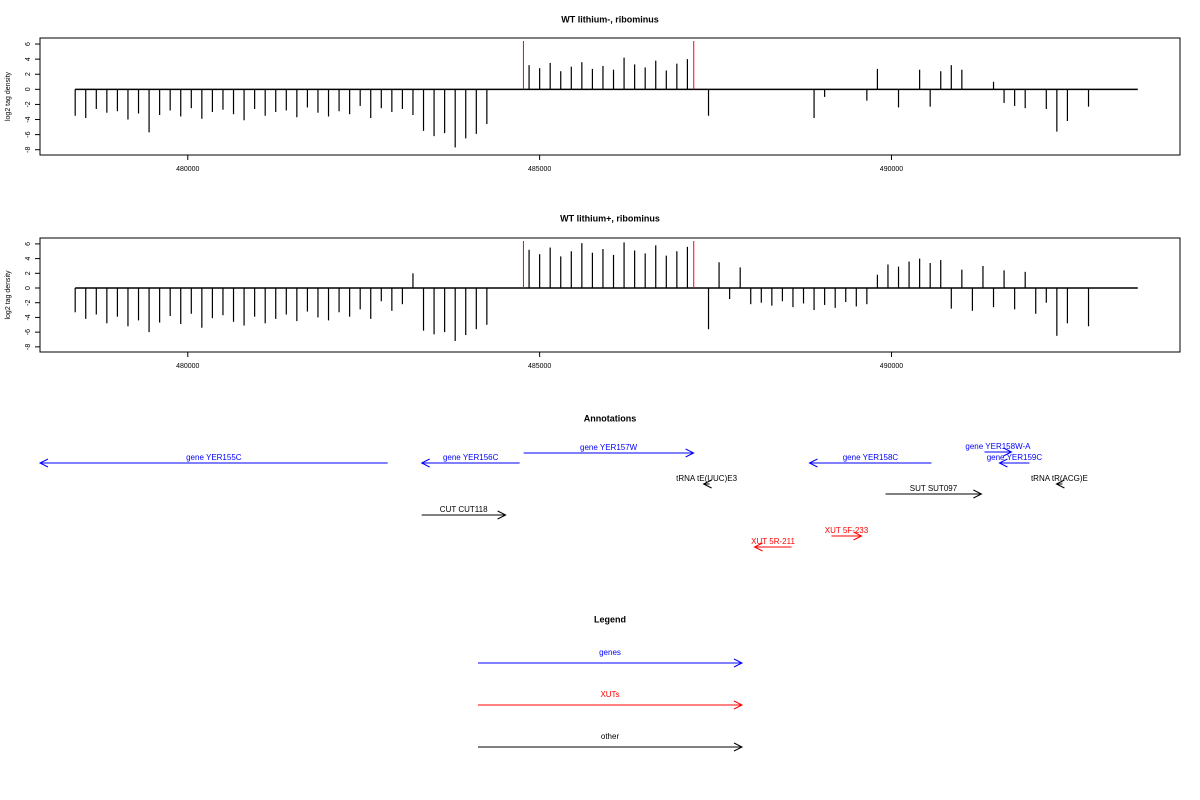 The image size is (1200, 800). Describe the element at coordinates (609, 694) in the screenshot. I see `legend-label: XUTs` at that location.